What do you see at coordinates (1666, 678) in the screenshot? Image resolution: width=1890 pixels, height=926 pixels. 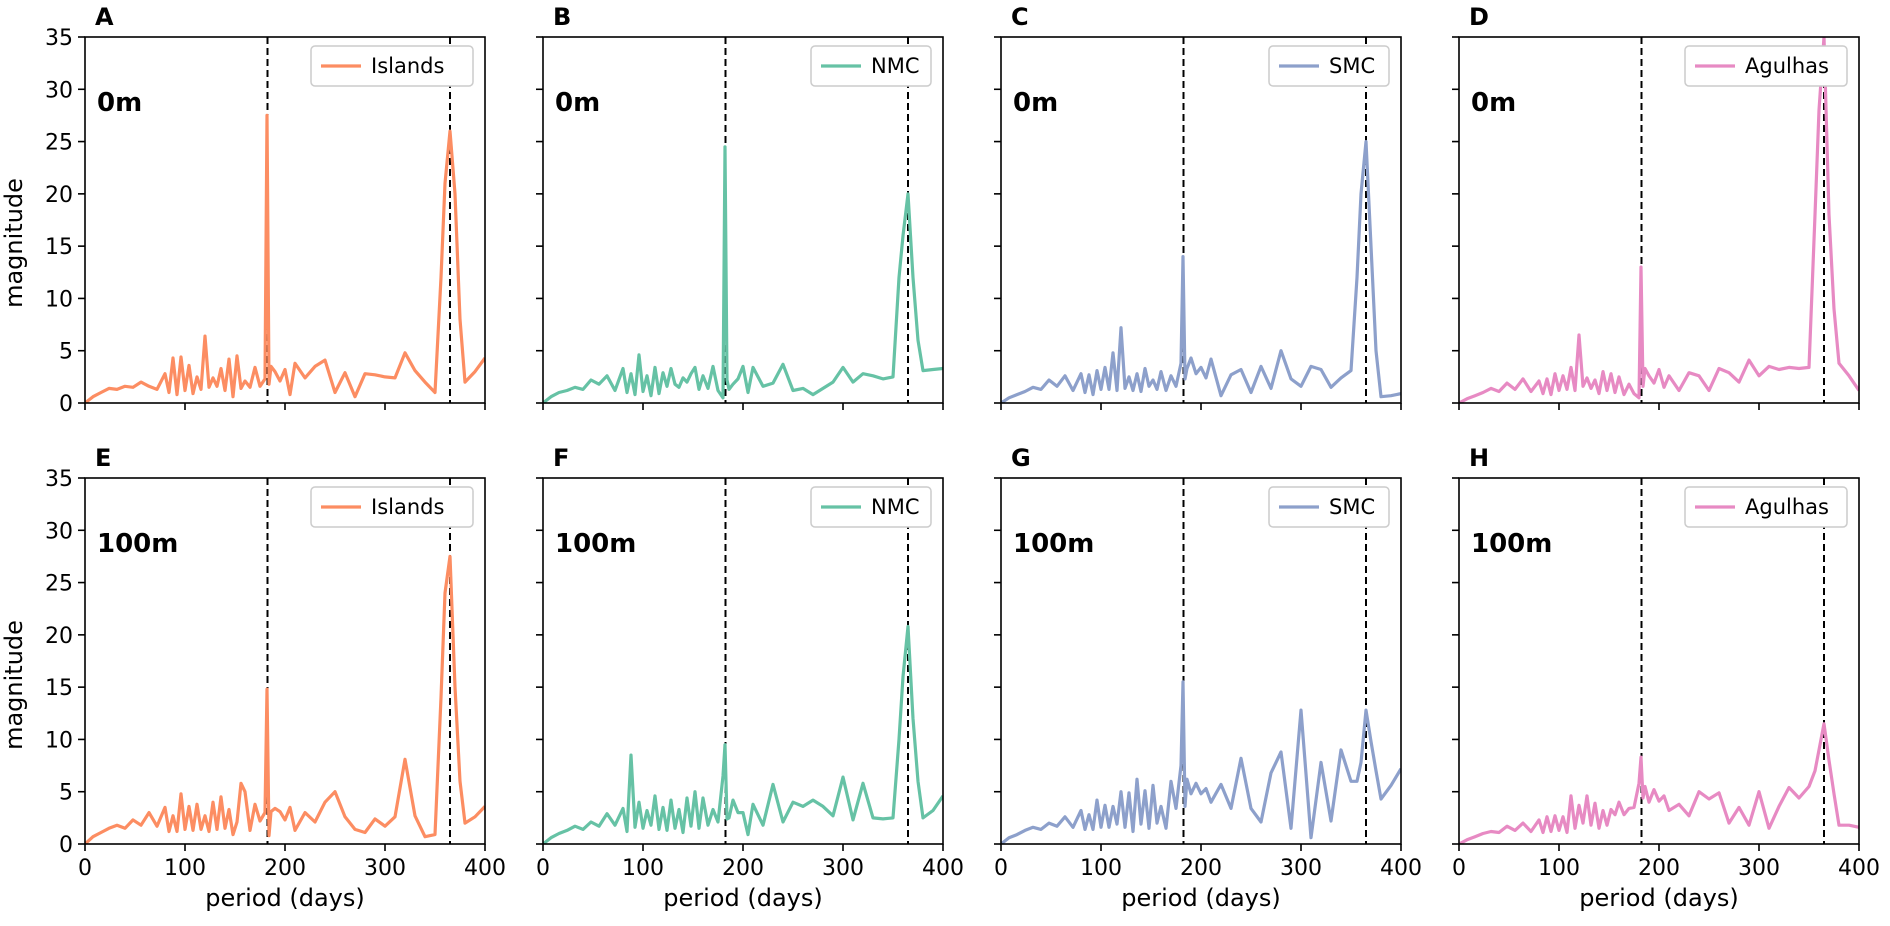 I see `panel-h: 0 100 200 300 400 period (days) H 100m Agulhas` at bounding box center [1666, 678].